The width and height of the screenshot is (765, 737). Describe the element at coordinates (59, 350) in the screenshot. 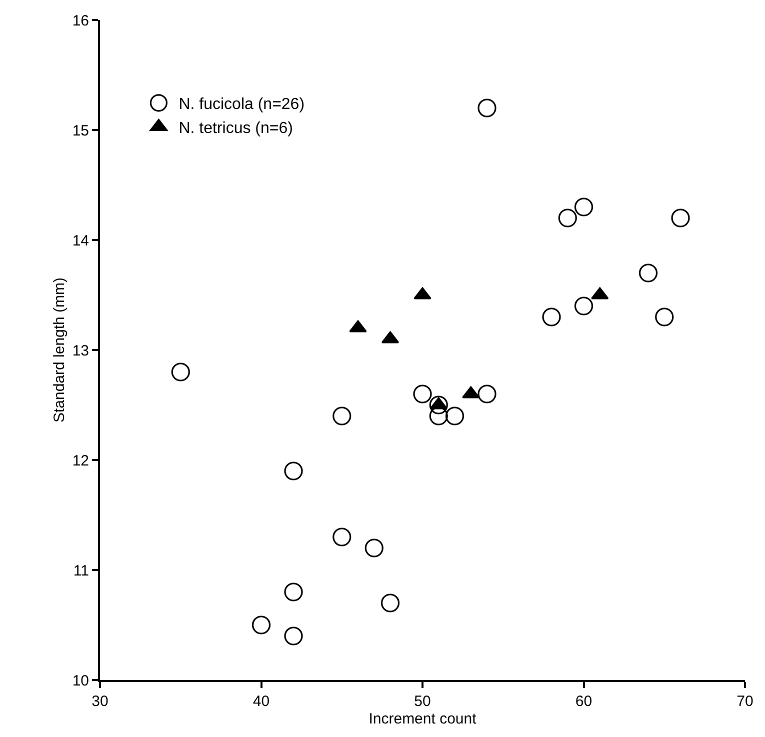

I see `y-axis-title: Standard length (mm)` at that location.